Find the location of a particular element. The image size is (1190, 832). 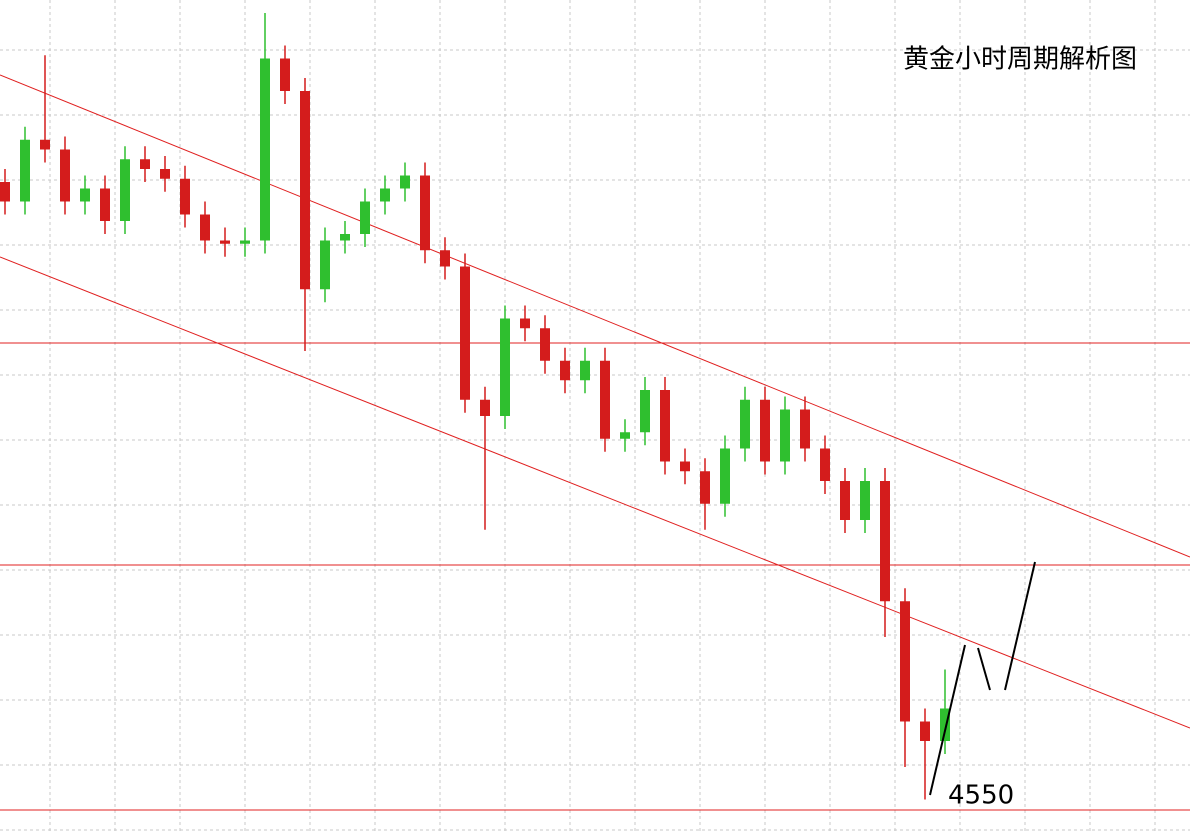

chart-title: 黄金小时周期解析图 is located at coordinates (1020, 60).